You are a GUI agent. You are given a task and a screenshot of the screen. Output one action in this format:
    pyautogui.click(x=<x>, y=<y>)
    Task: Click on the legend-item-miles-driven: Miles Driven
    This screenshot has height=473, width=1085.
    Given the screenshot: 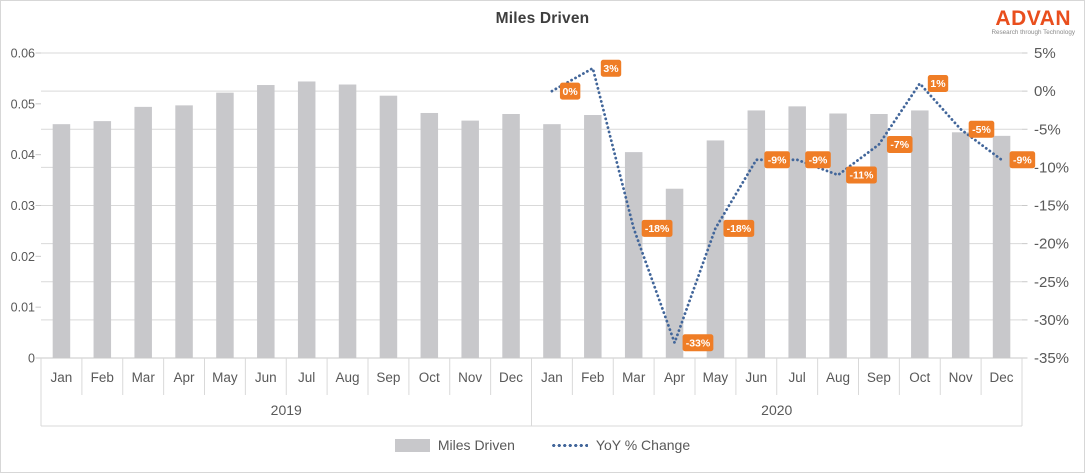 What is the action you would take?
    pyautogui.click(x=454, y=445)
    